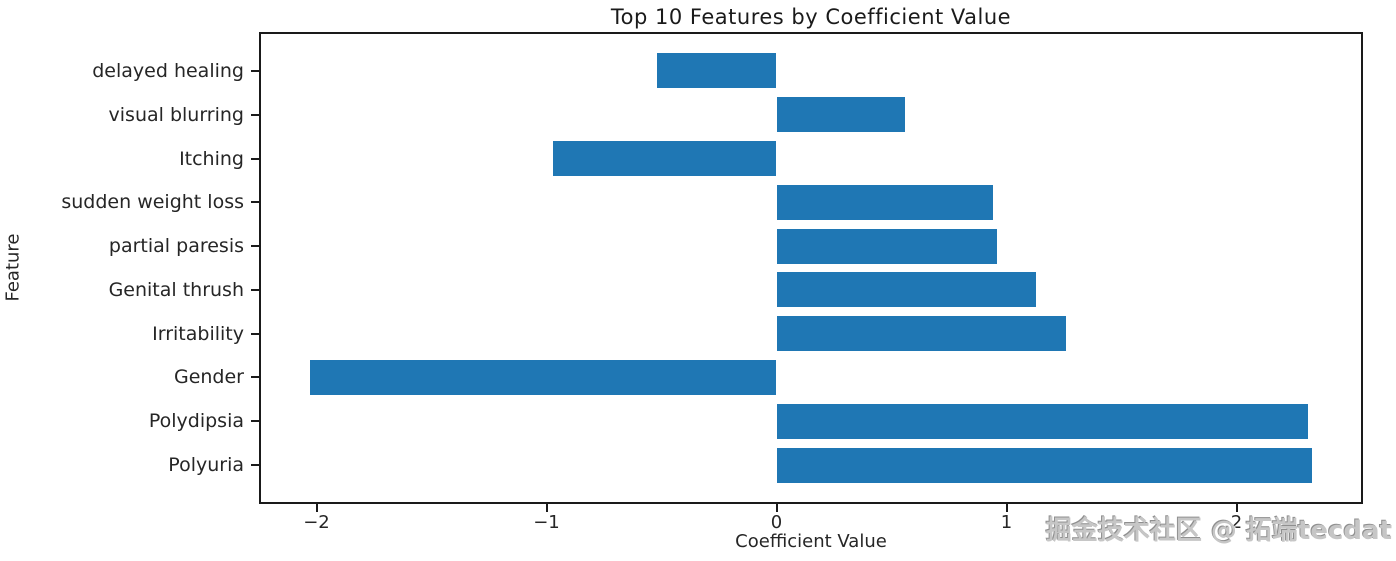 This screenshot has width=1396, height=561. What do you see at coordinates (152, 202) in the screenshot?
I see `ytick-label: sudden weight loss` at bounding box center [152, 202].